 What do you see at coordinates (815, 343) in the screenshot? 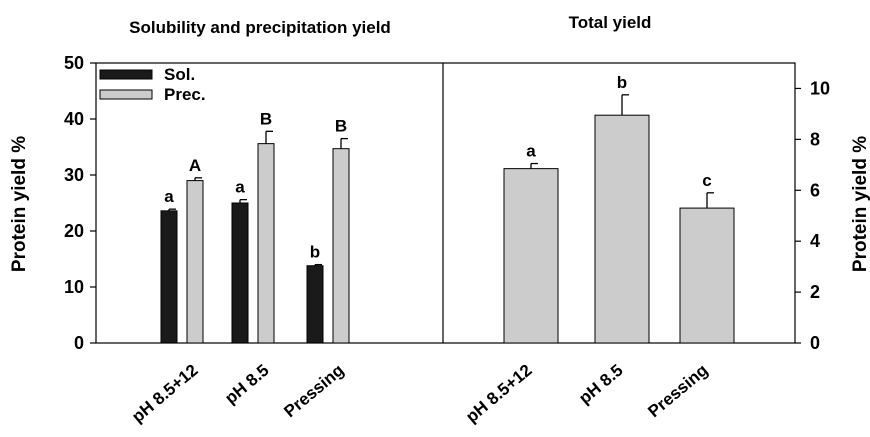
I see `right-y-tick-label: 0` at bounding box center [815, 343].